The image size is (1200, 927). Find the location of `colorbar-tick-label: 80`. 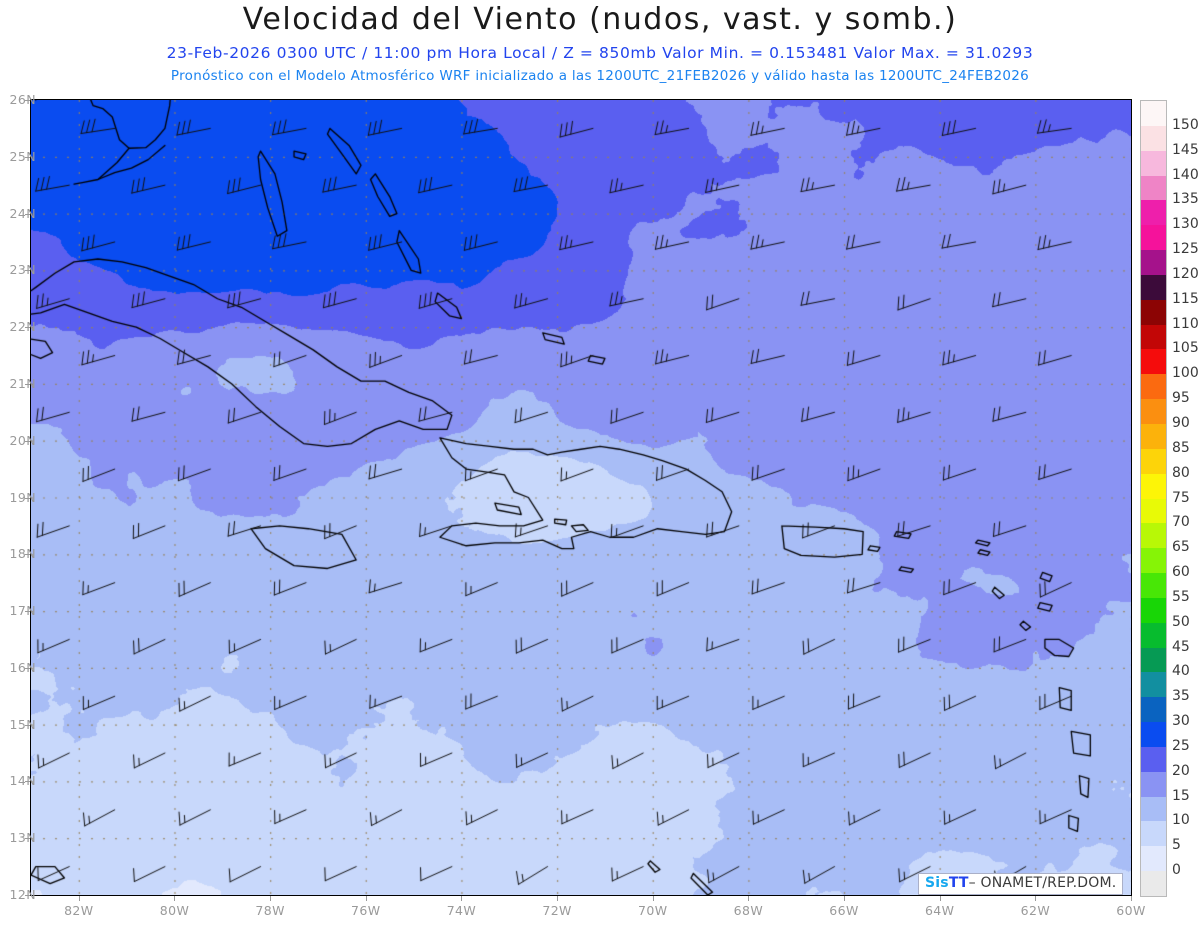

colorbar-tick-label: 80 is located at coordinates (1181, 472).